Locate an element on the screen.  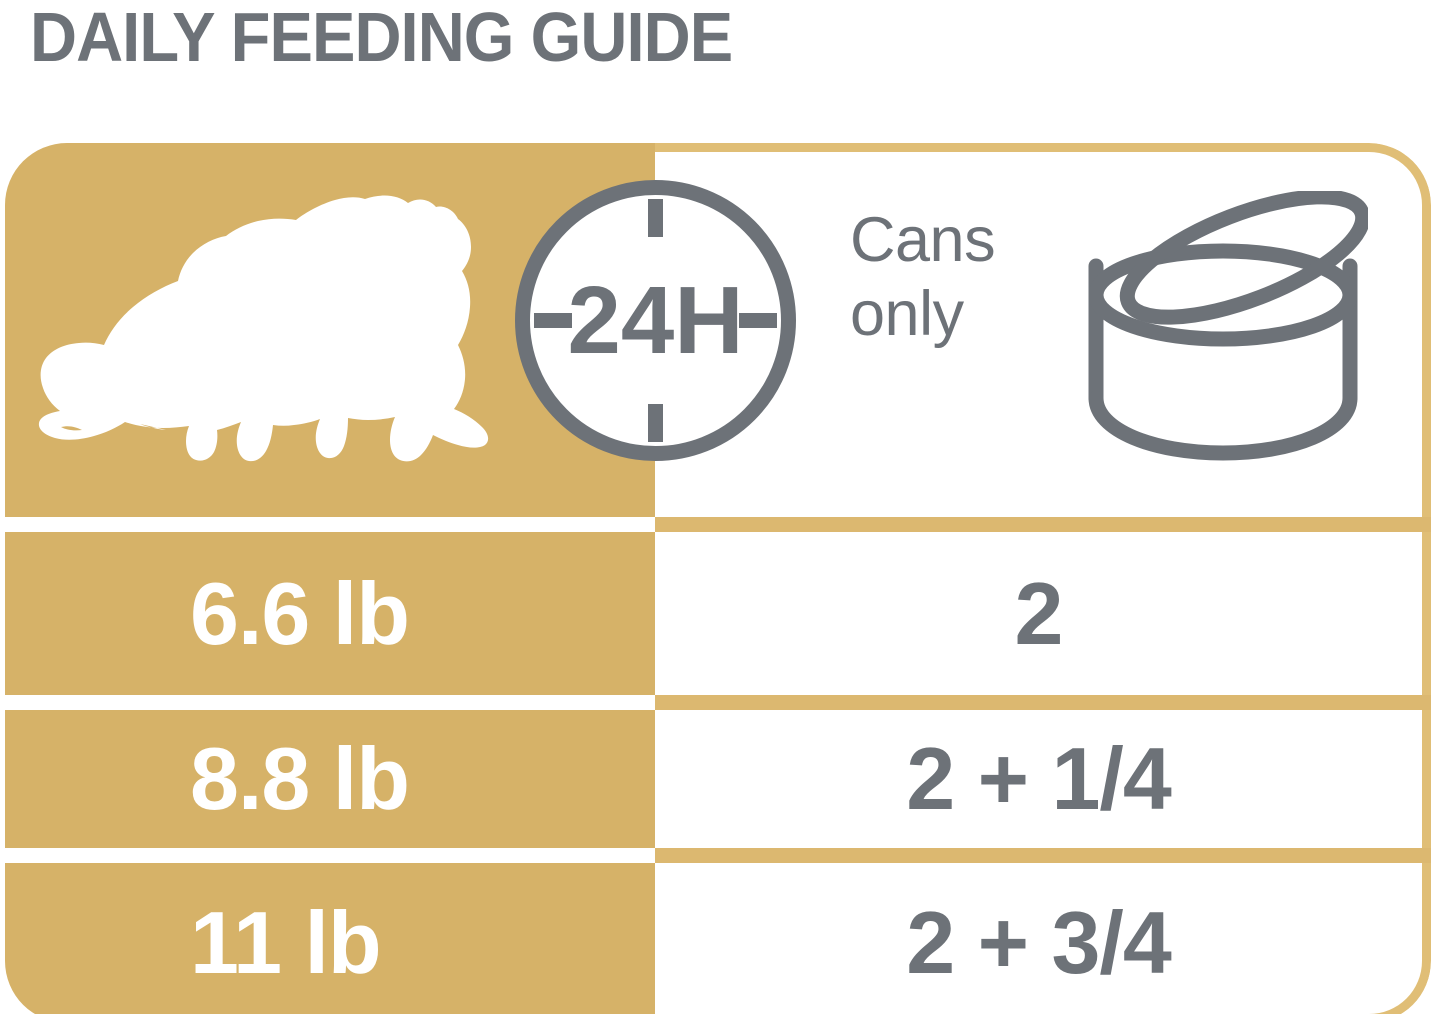
clock-icon: 24H is located at coordinates (655, 320).